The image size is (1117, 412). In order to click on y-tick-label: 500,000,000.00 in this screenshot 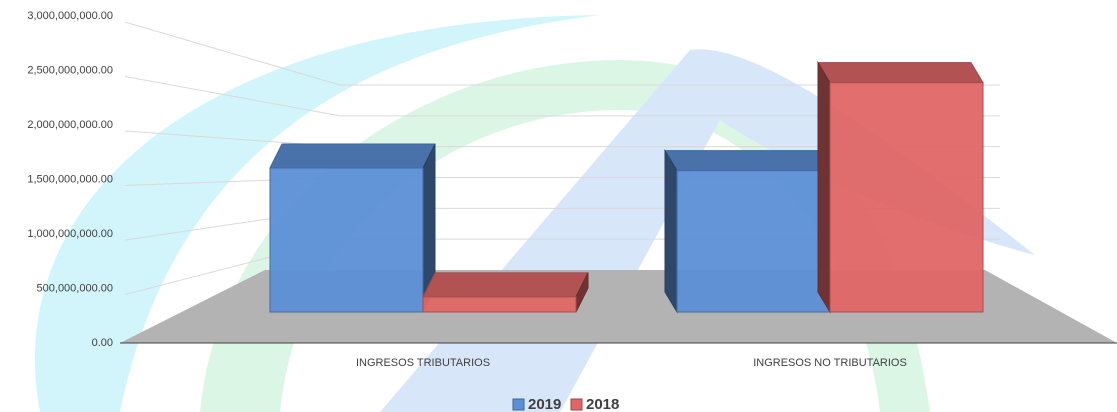, I will do `click(75, 288)`.